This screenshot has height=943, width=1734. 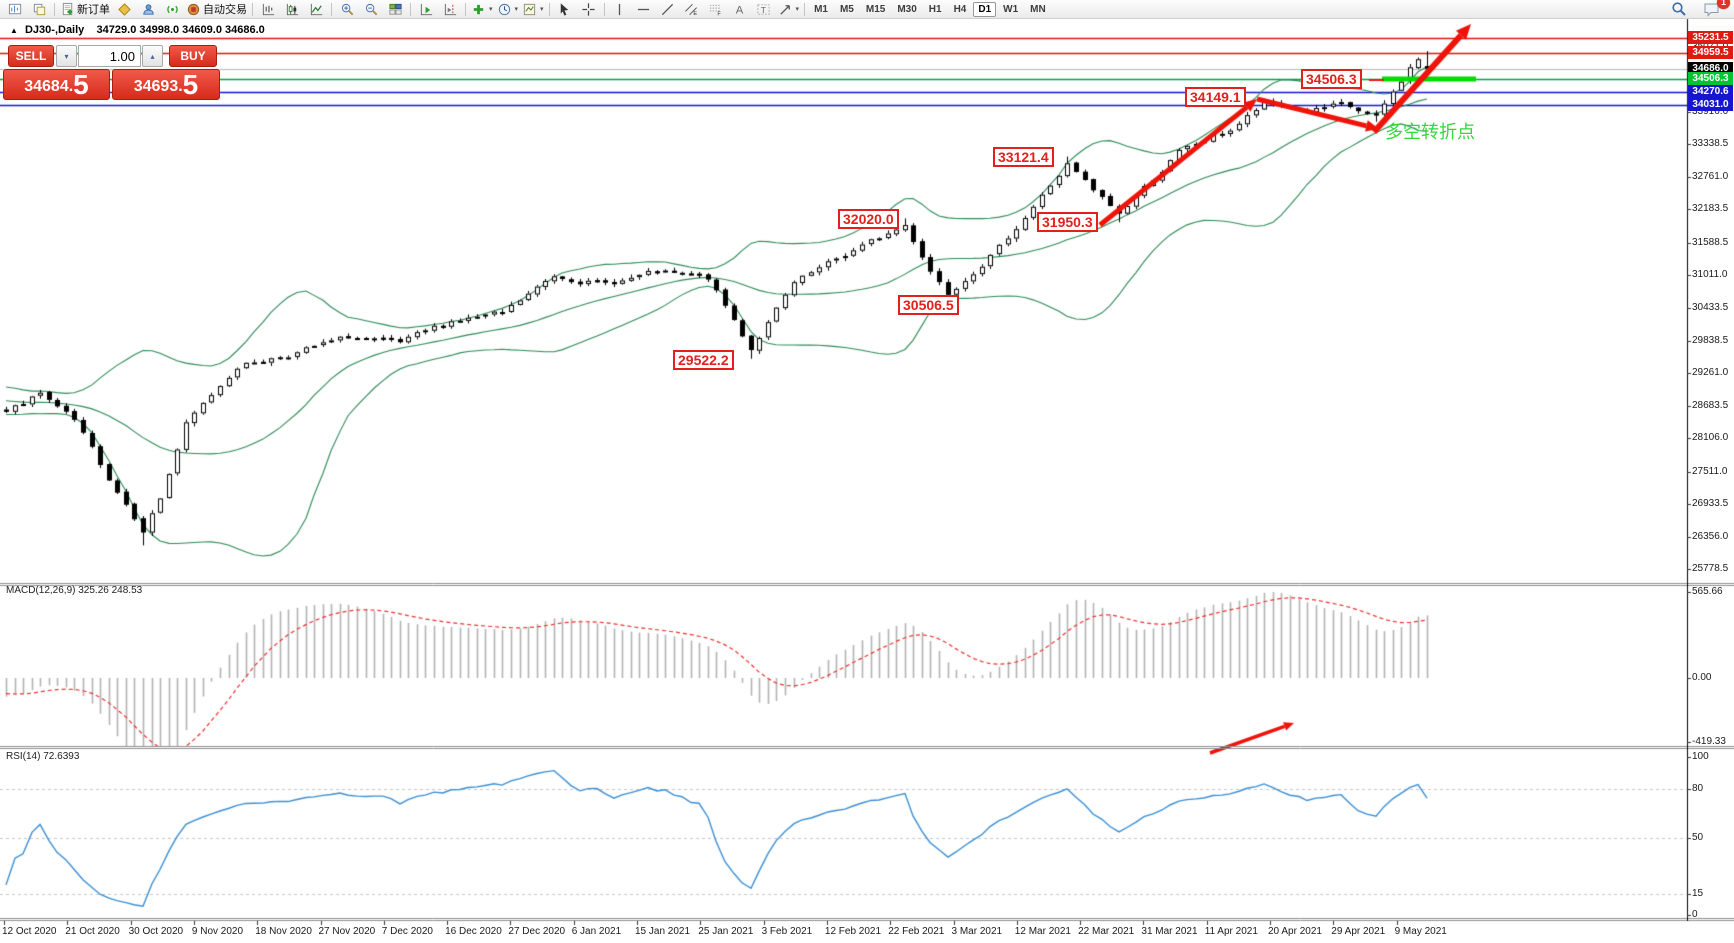 I want to click on price-annotation-label: 34149.1, so click(x=1215, y=97).